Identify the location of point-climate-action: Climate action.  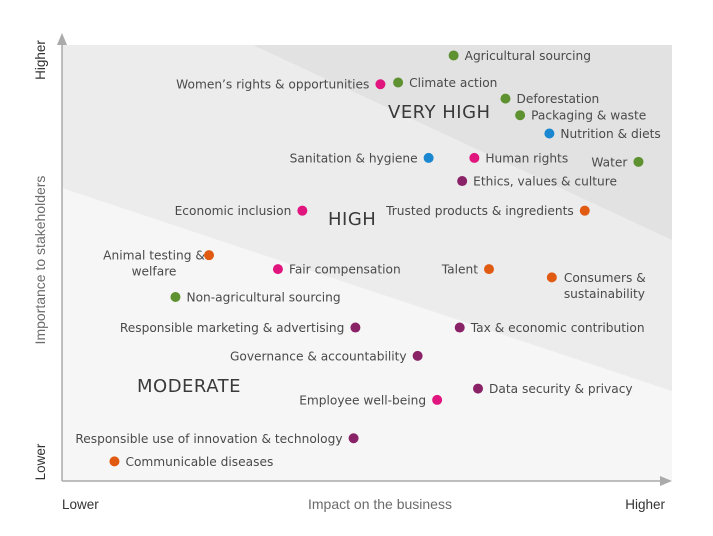
(445, 83).